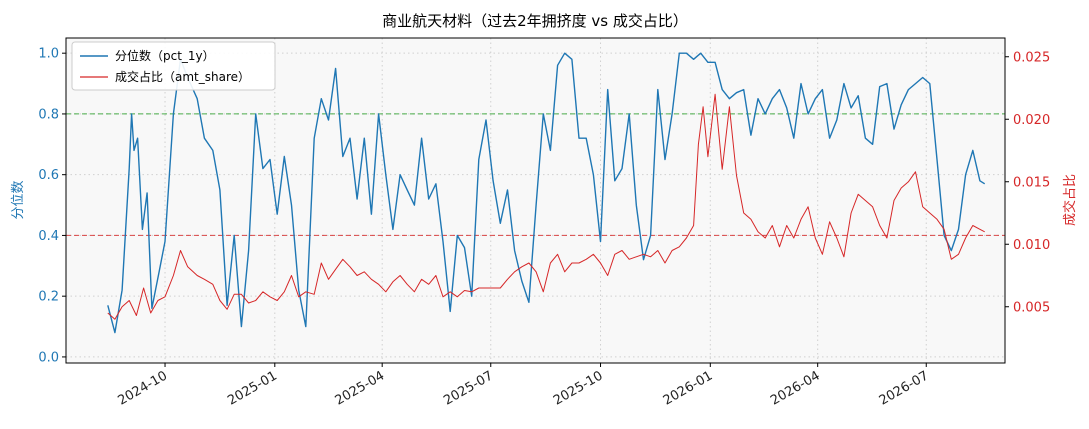 The height and width of the screenshot is (429, 1089). I want to click on x-tick-label: 2026-07, so click(904, 388).